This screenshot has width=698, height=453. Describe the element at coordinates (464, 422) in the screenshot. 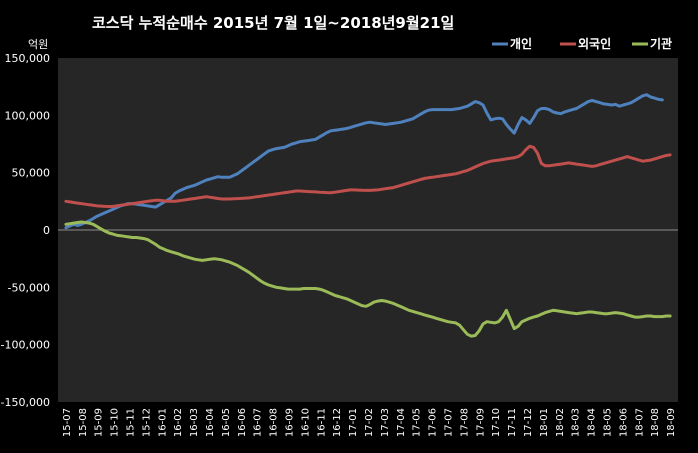

I see `x-tick-label: 17-08` at that location.